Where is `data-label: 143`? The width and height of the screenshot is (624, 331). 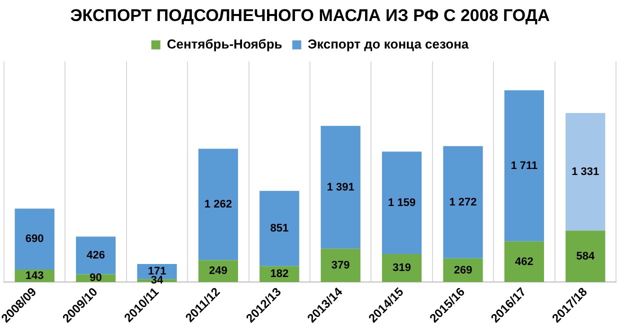 data-label: 143 is located at coordinates (34, 276).